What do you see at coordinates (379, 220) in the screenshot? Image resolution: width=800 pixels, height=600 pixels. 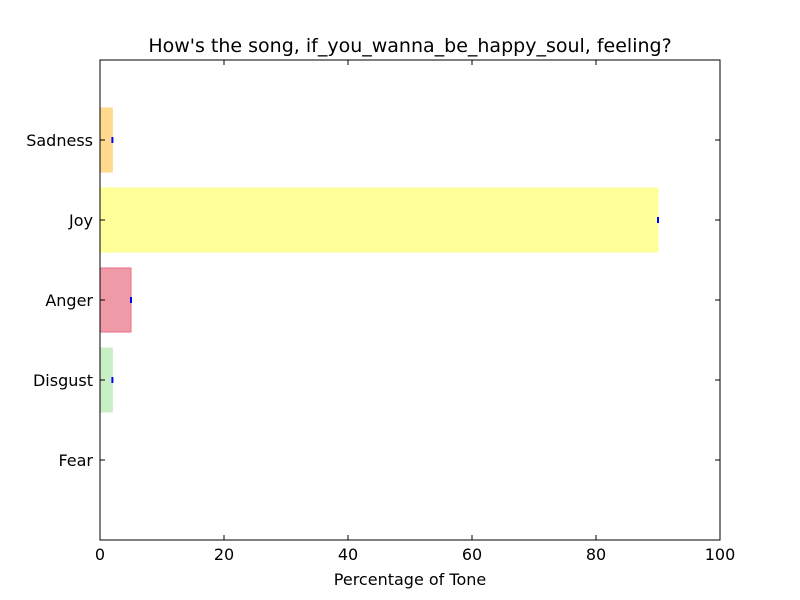 I see `bar-joy` at bounding box center [379, 220].